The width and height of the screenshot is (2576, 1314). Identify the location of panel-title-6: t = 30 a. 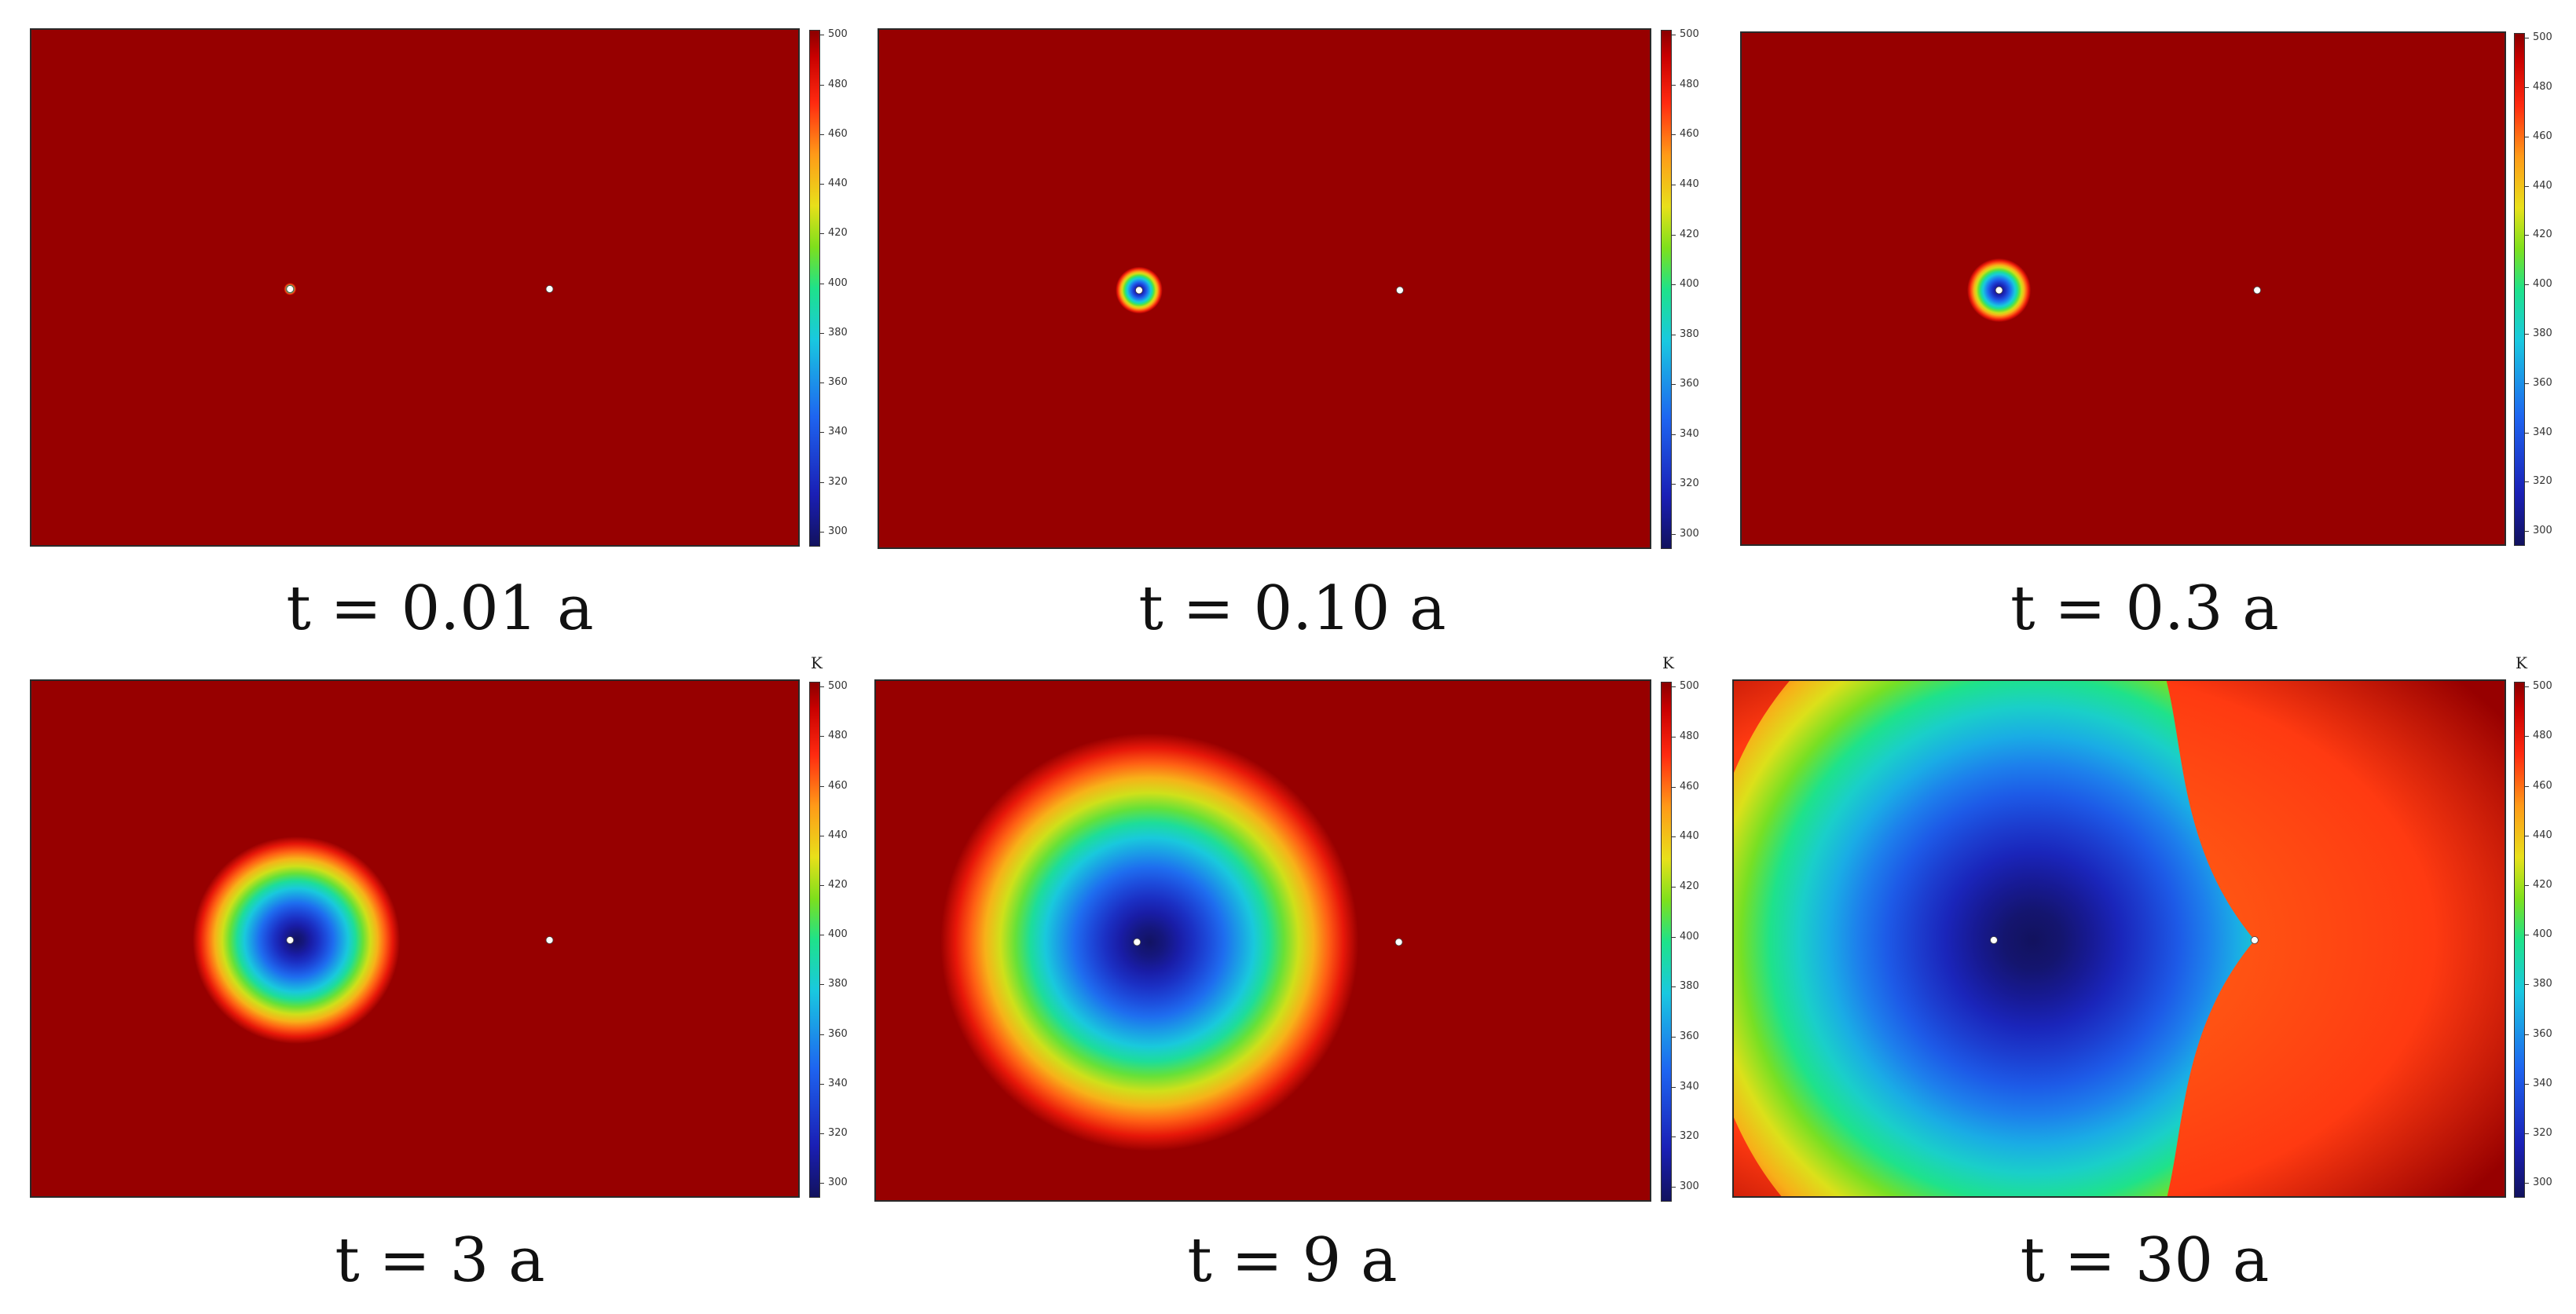
(2145, 1260).